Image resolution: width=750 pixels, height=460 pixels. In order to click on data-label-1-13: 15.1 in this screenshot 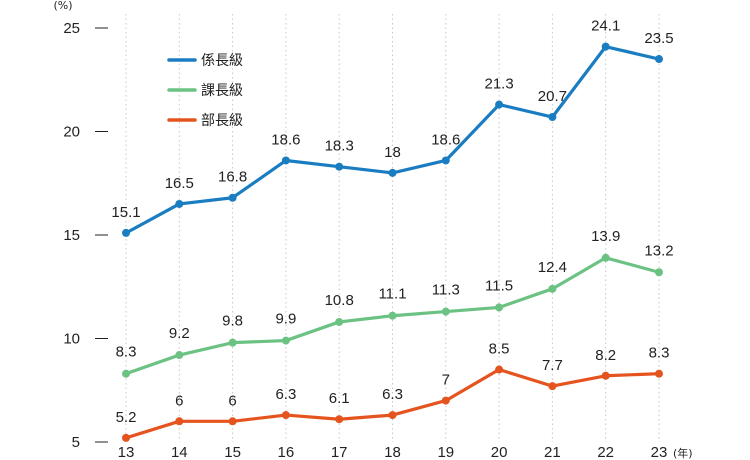, I will do `click(125, 212)`.